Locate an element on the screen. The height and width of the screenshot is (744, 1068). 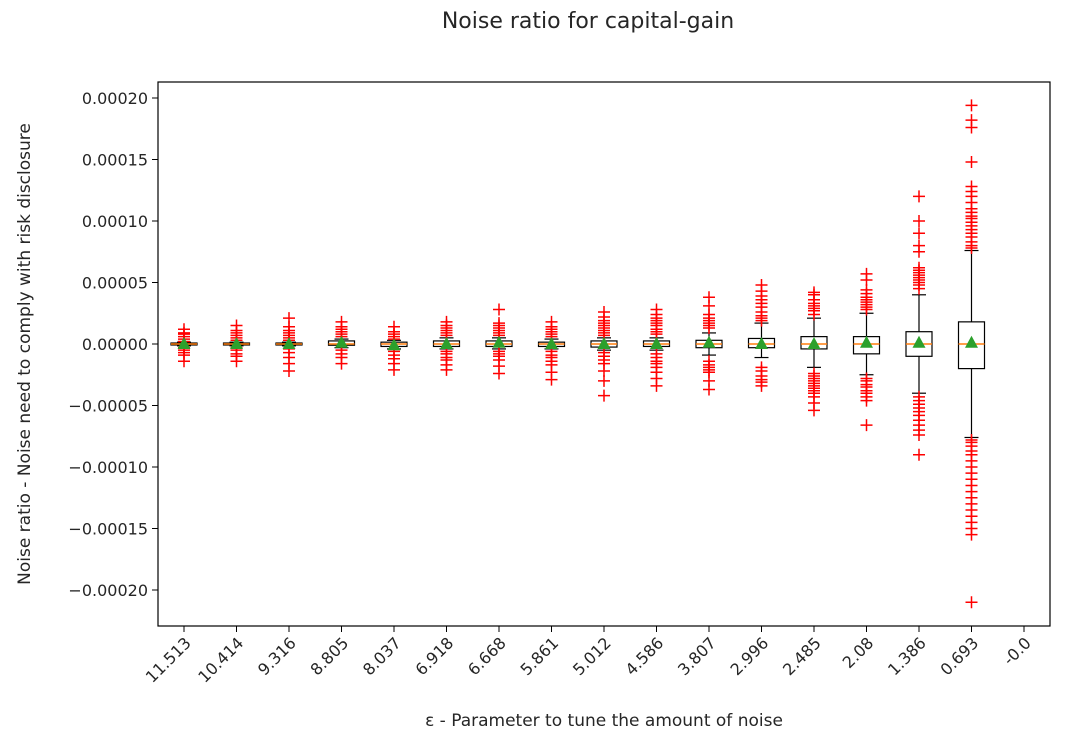
x-tick-label: 2.996 is located at coordinates (749, 656).